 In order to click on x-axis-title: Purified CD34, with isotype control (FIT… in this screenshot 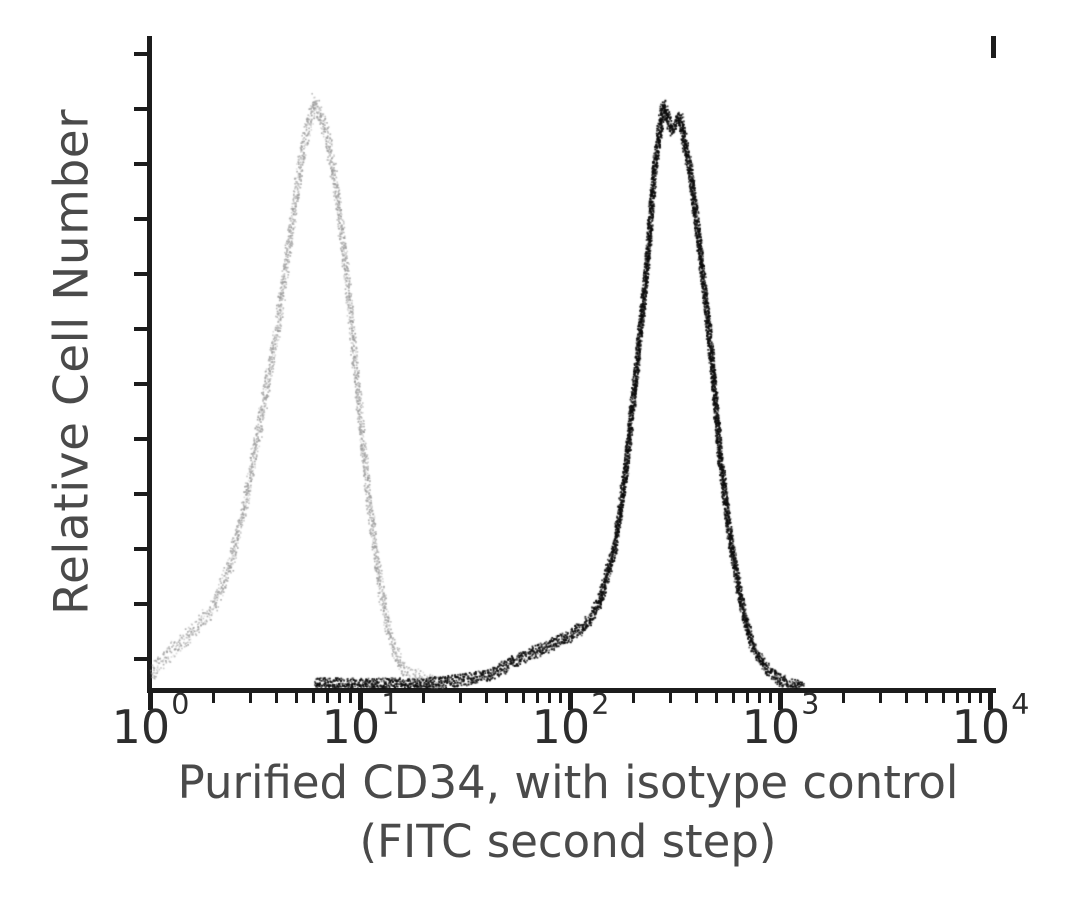, I will do `click(568, 812)`.